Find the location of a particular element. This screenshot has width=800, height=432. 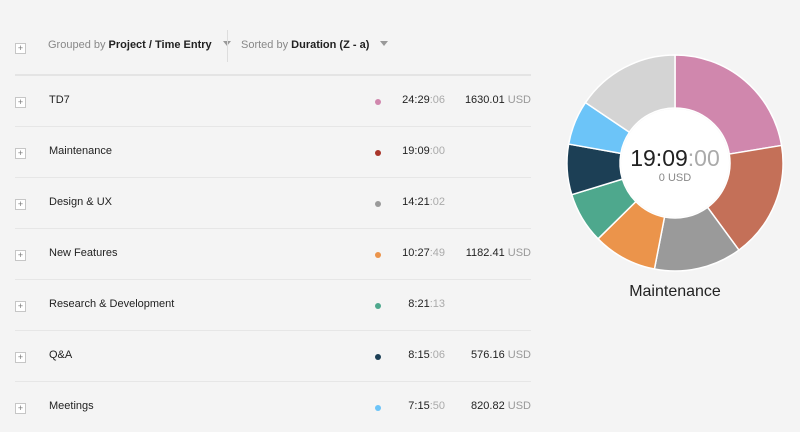

project-name: New Features is located at coordinates (83, 253).